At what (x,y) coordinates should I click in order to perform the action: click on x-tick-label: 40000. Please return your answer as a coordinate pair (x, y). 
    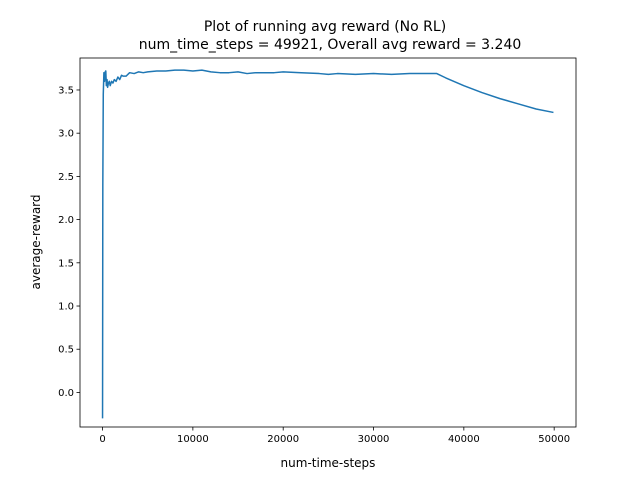
    Looking at the image, I should click on (464, 439).